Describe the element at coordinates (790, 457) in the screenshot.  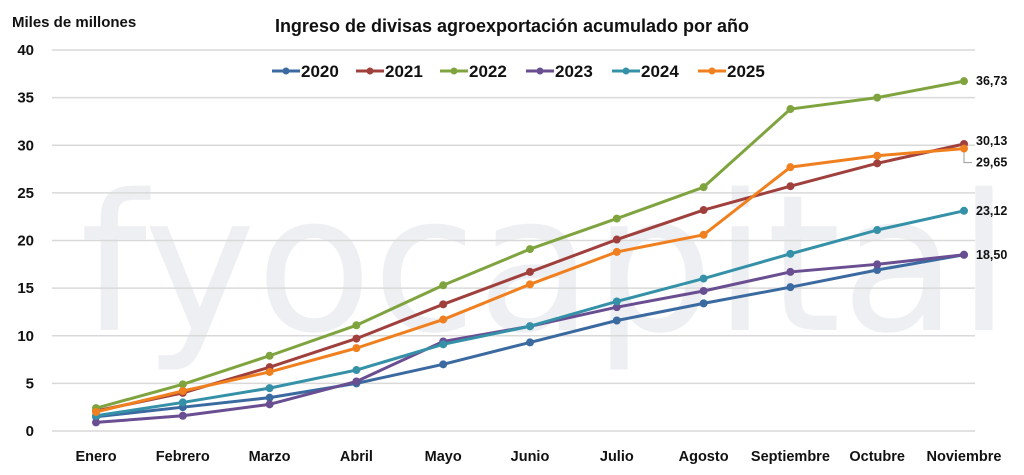
I see `x-tick-label: Septiembre` at that location.